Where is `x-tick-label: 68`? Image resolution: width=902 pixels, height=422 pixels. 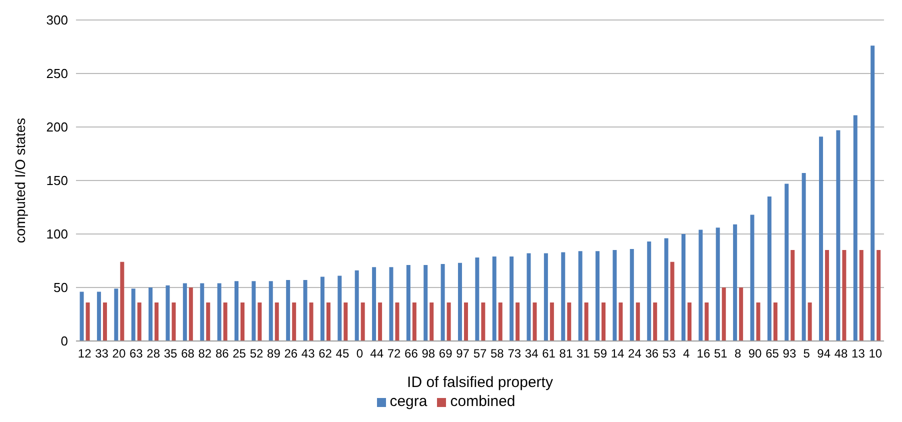 x-tick-label: 68 is located at coordinates (188, 353).